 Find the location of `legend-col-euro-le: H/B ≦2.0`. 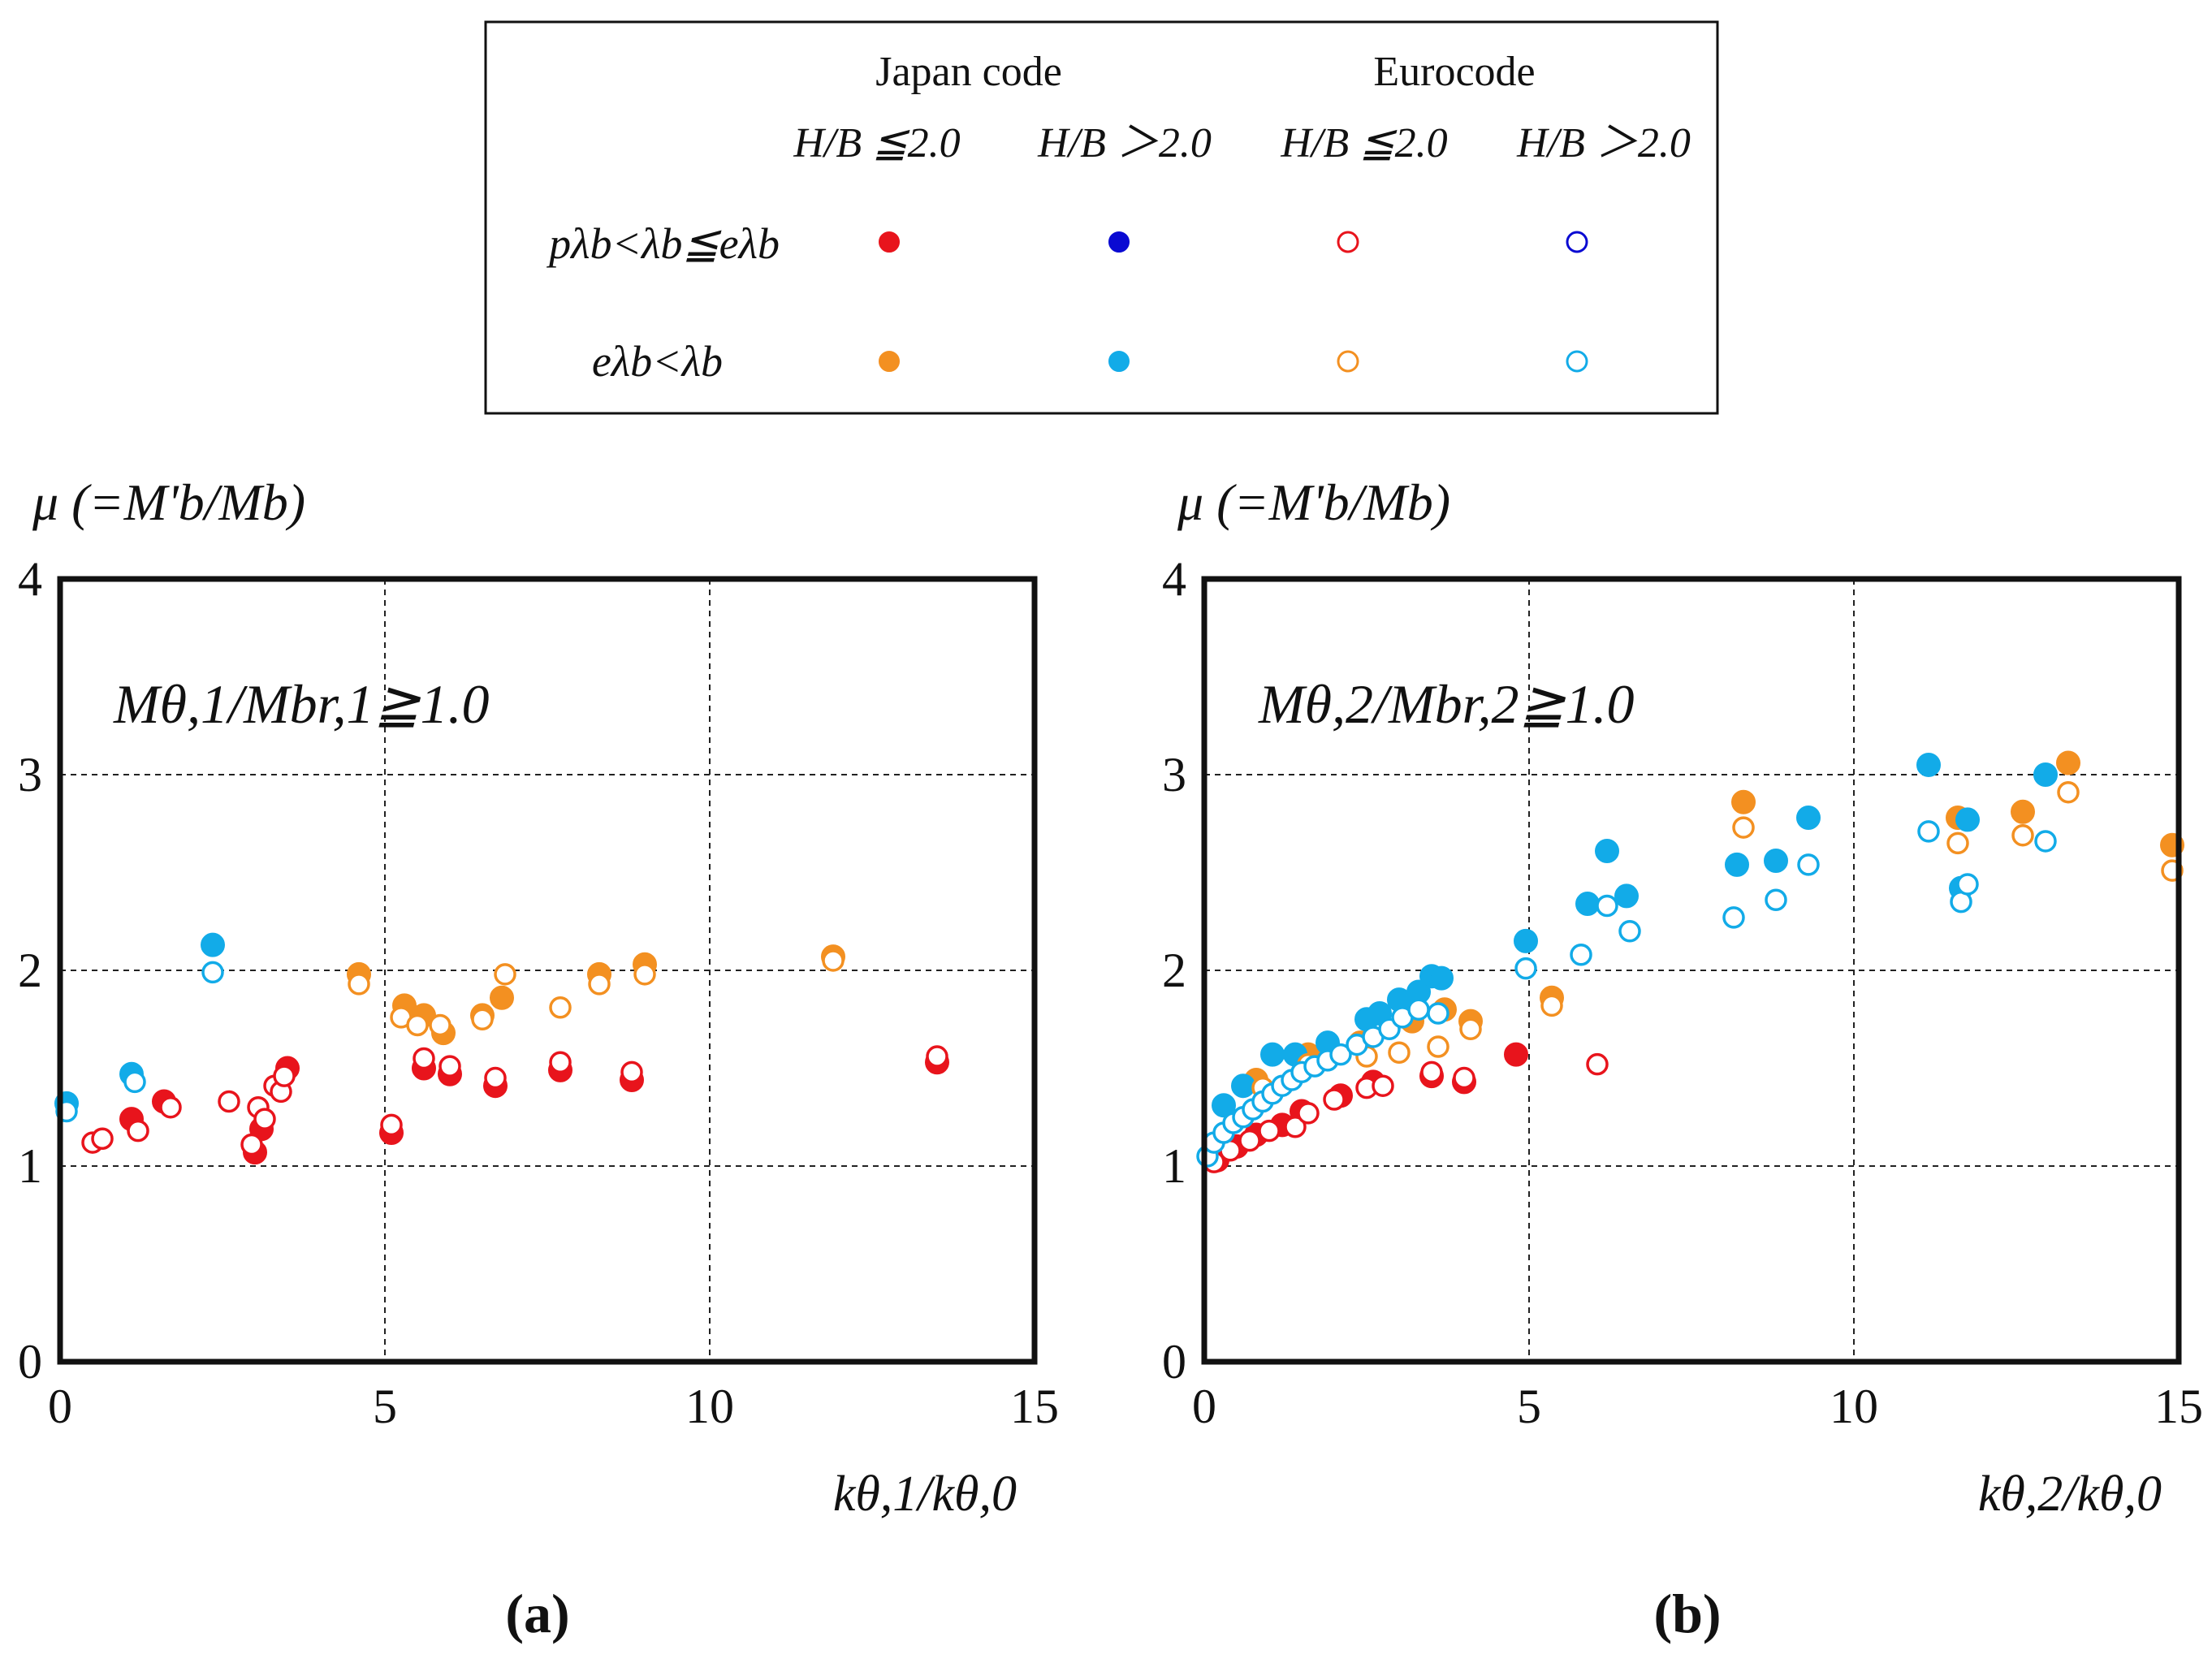

legend-col-euro-le: H/B ≦2.0 is located at coordinates (1363, 143).